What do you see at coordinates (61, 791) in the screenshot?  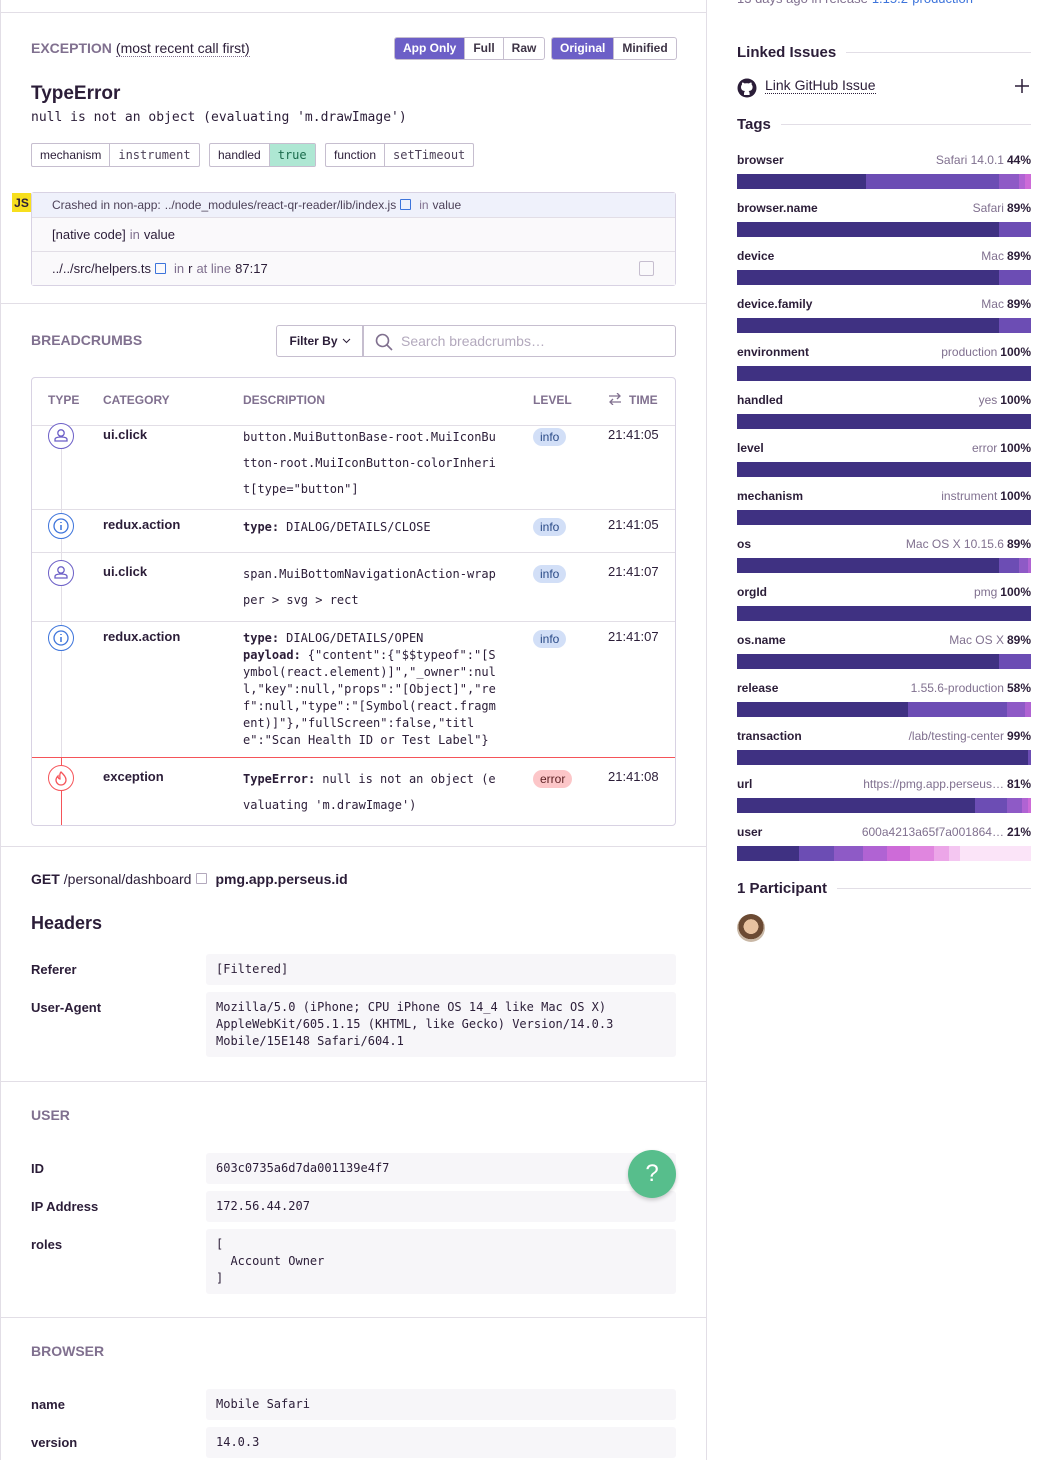 I see `timeline` at bounding box center [61, 791].